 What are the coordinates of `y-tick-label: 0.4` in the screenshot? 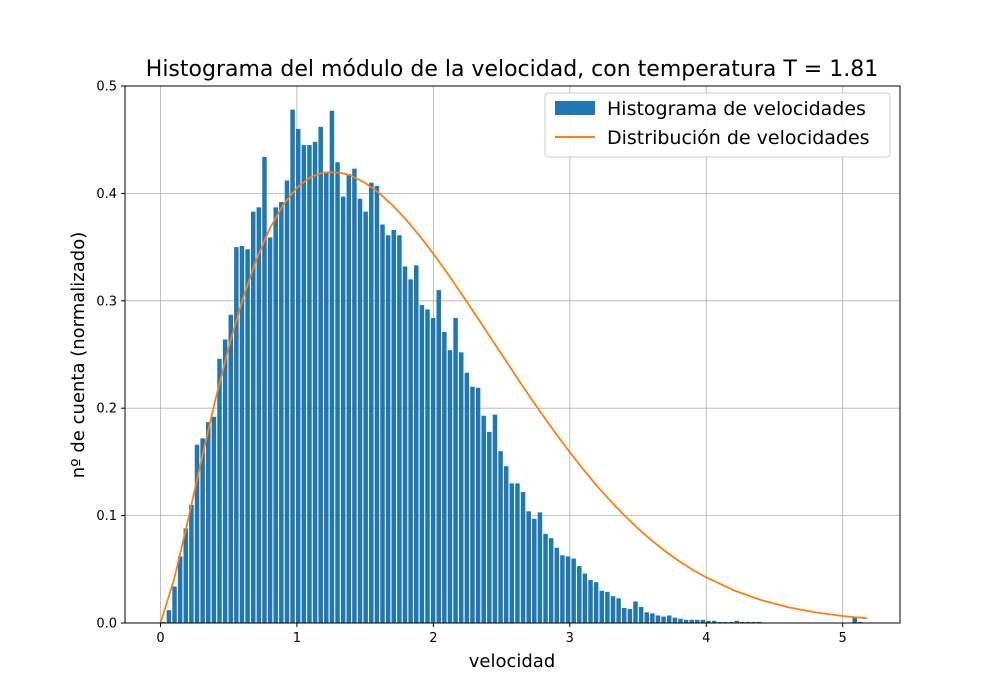 It's located at (106, 194).